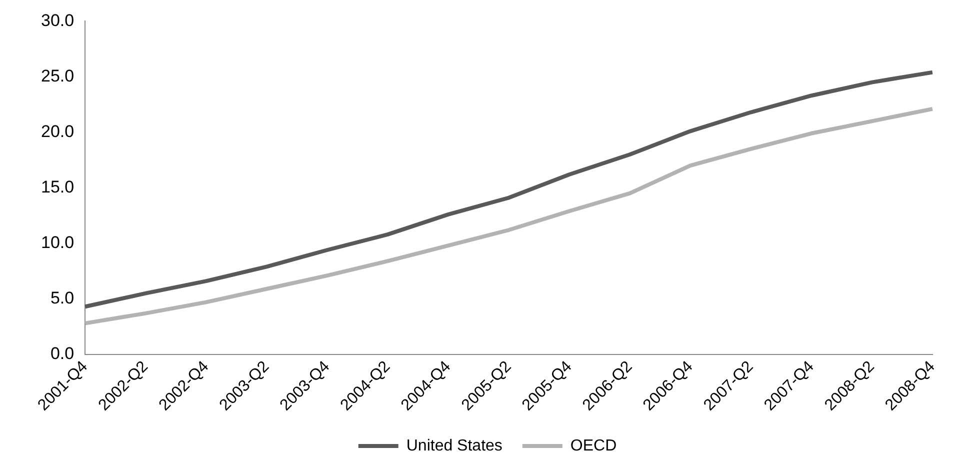 Image resolution: width=957 pixels, height=472 pixels. Describe the element at coordinates (62, 298) in the screenshot. I see `y-tick-label: 5.0` at that location.